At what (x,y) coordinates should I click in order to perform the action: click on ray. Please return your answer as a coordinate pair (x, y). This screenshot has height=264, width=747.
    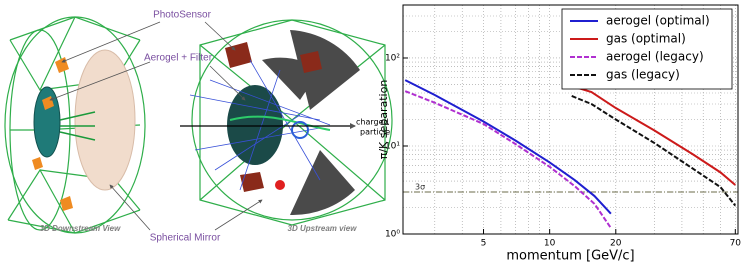
    Looking at the image, I should click on (260, 125).